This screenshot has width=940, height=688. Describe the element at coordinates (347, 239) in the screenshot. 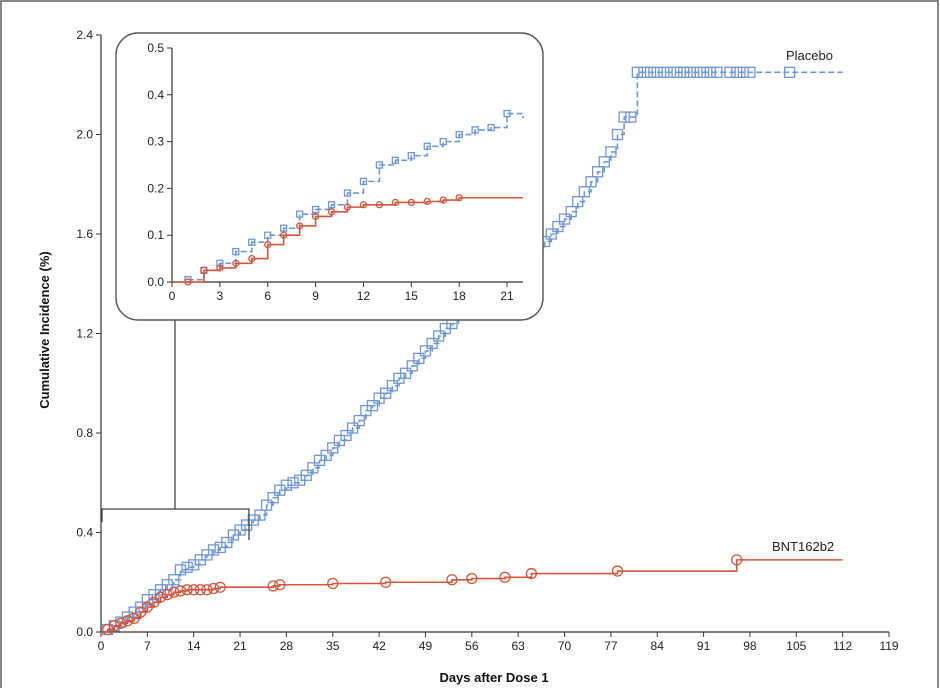

I see `inset-series-line-bnt162b2` at that location.